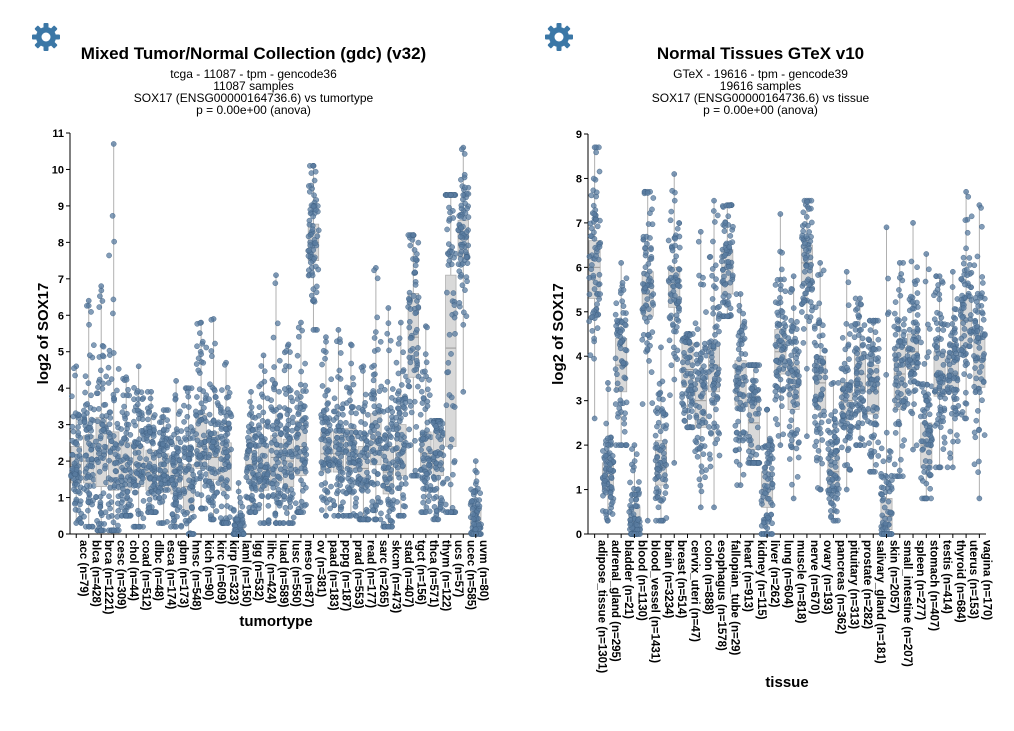 This screenshot has height=731, width=1014. What do you see at coordinates (333, 575) in the screenshot?
I see `x-tick-label: paad (n=183)` at bounding box center [333, 575].